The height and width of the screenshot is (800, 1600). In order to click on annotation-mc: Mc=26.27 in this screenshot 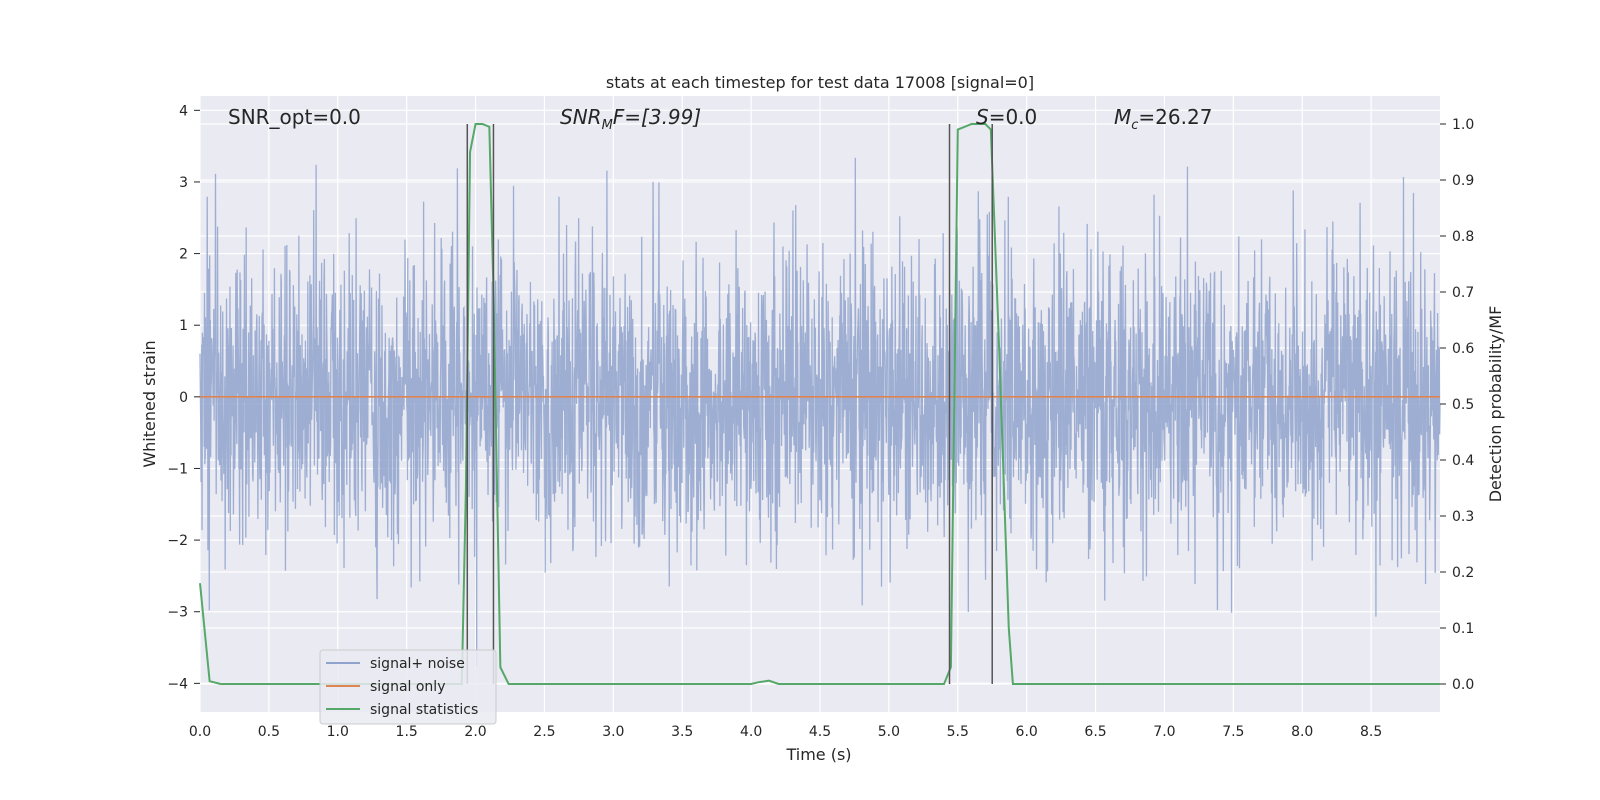, I will do `click(1163, 119)`.